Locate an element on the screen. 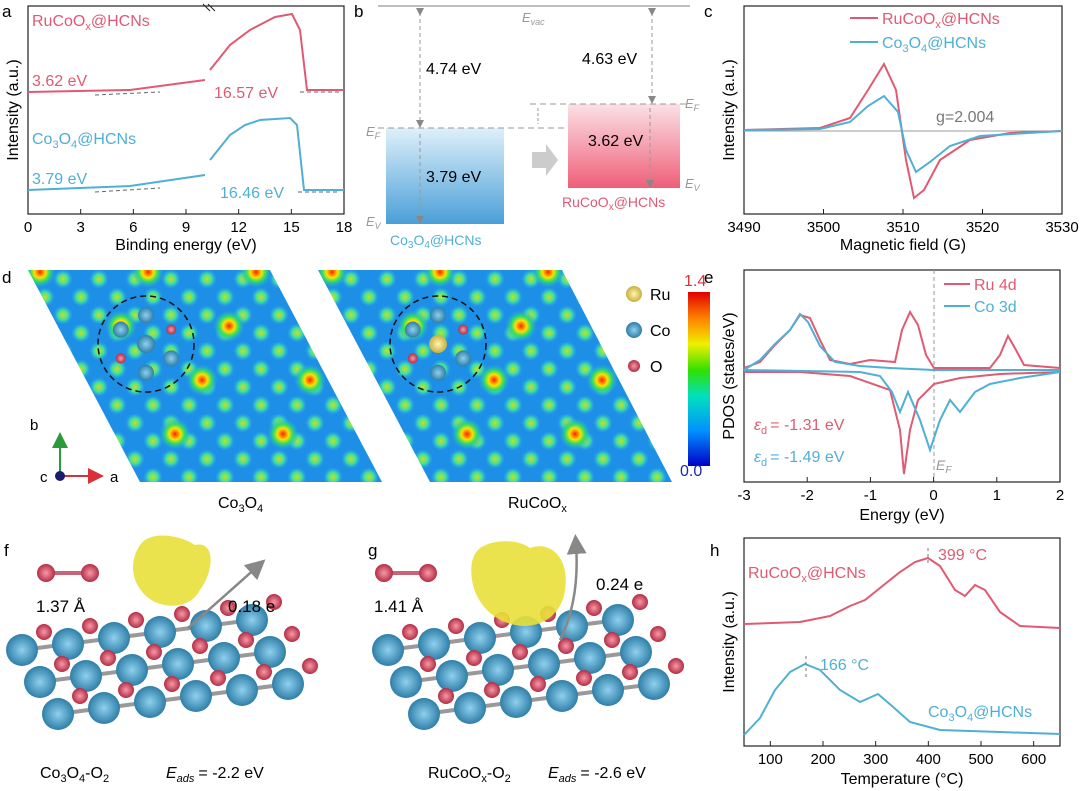 This screenshot has width=1080, height=791. ef-label-right: EF is located at coordinates (692, 104).